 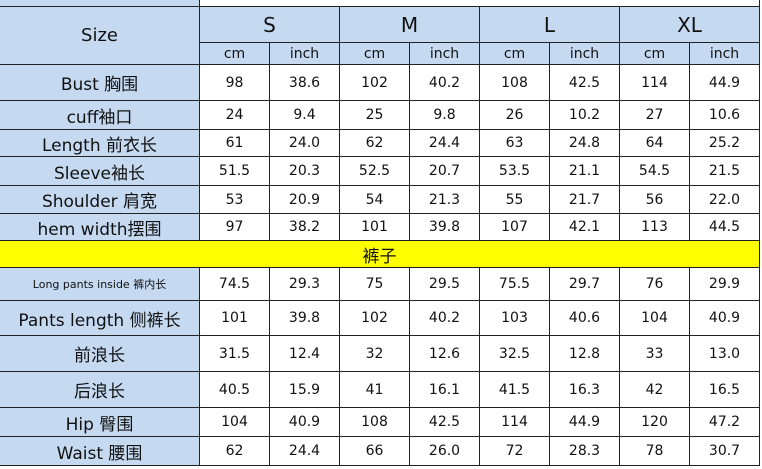 I want to click on value-cell: 76, so click(x=655, y=284).